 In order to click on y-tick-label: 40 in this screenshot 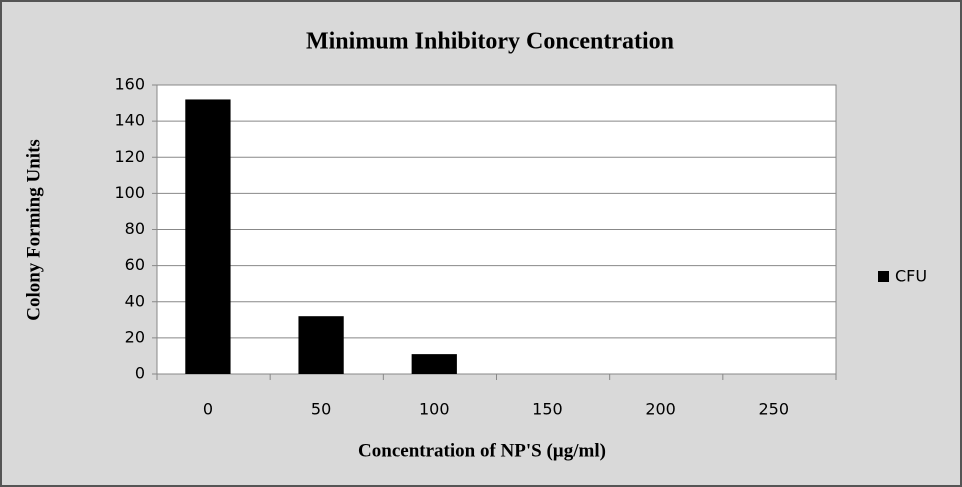, I will do `click(135, 300)`.